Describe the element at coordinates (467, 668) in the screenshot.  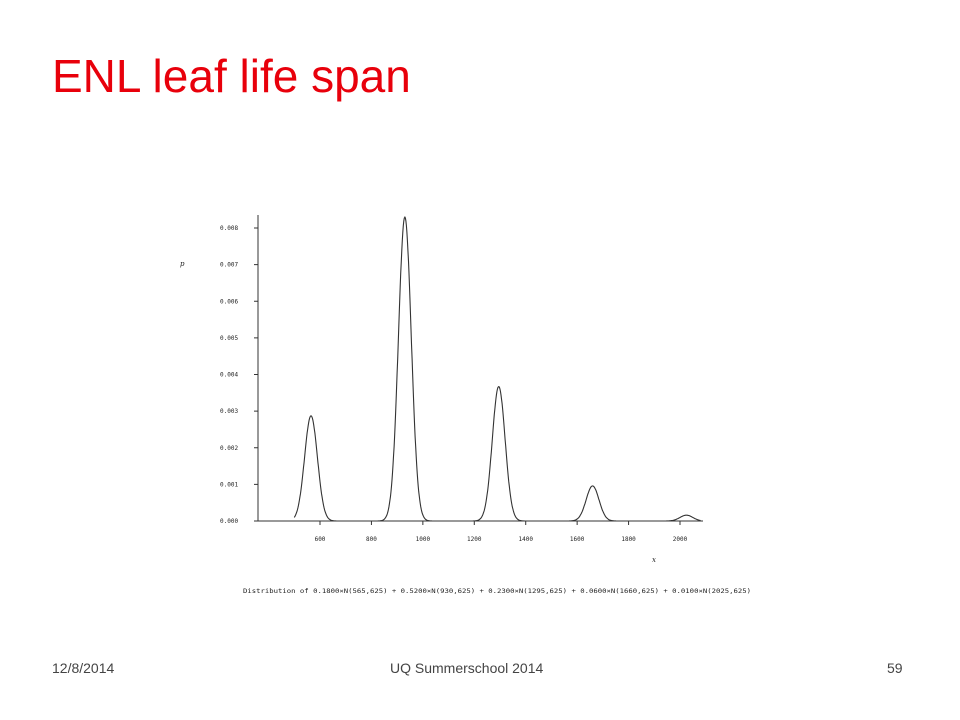
I see `footer-title: UQ Summerschool 2014` at that location.